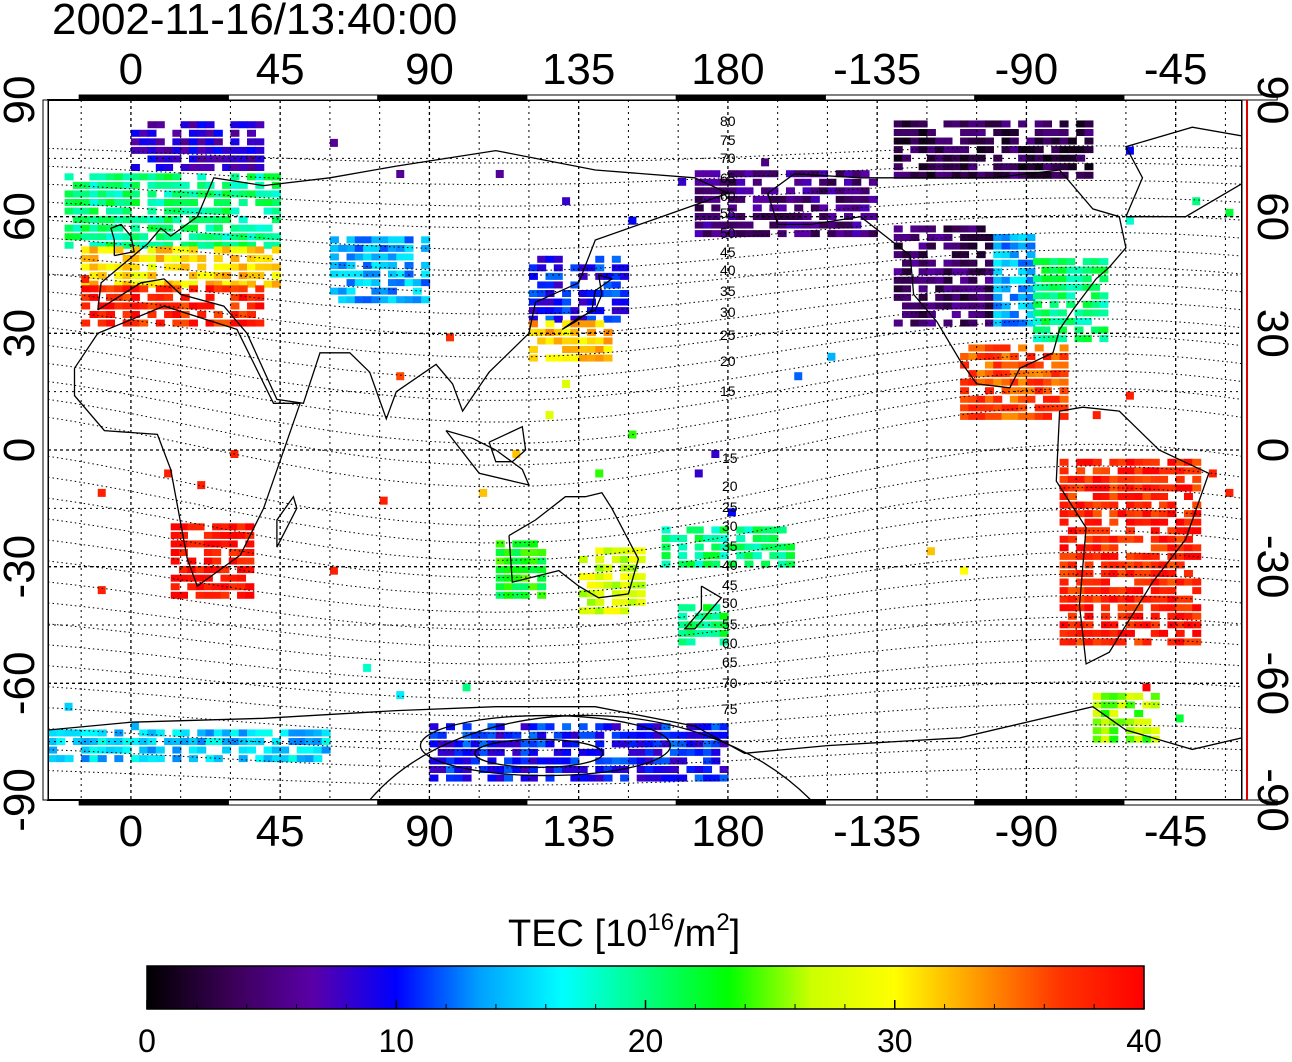  Describe the element at coordinates (735, 934) in the screenshot. I see `colorbar-label-close: ]` at that location.